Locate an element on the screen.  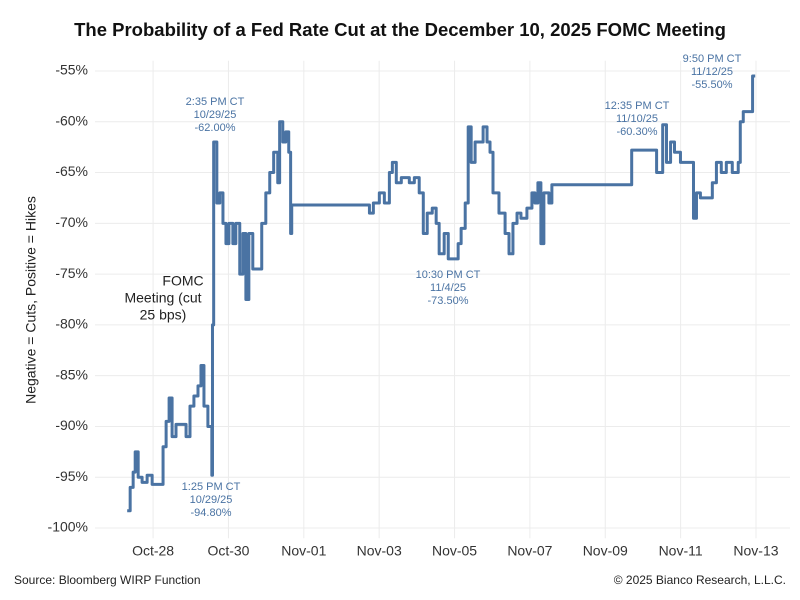
x-tick-label: Nov-03 is located at coordinates (379, 551).